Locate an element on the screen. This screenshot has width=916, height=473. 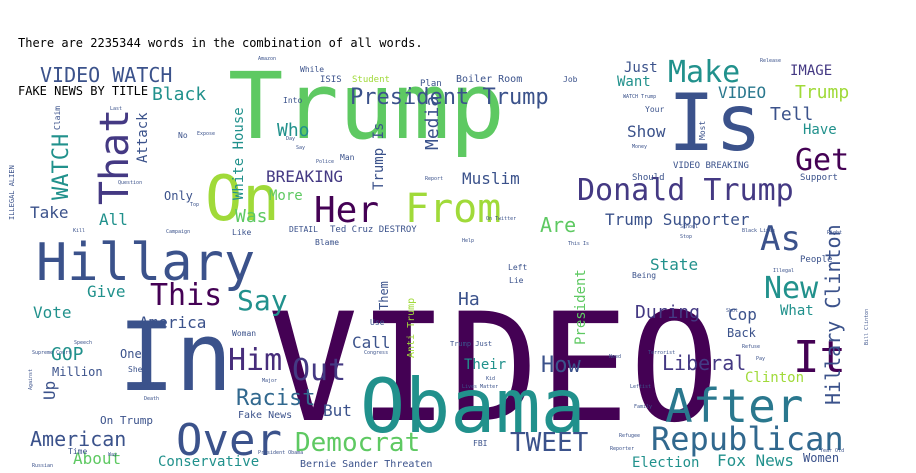
word-back: Back is located at coordinates (742, 333).